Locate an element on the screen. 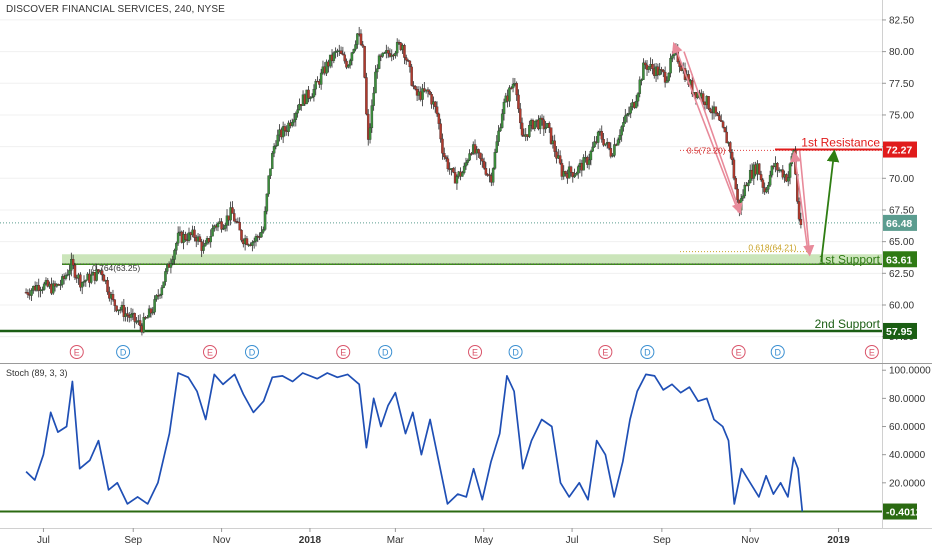 The height and width of the screenshot is (555, 932). stoch-value-badge-text: -0.4012 is located at coordinates (904, 513).